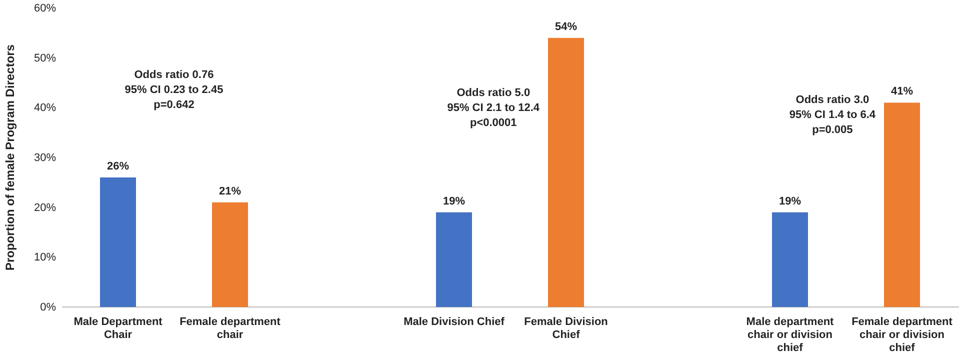  I want to click on y-tick-label: 0%, so click(48, 308).